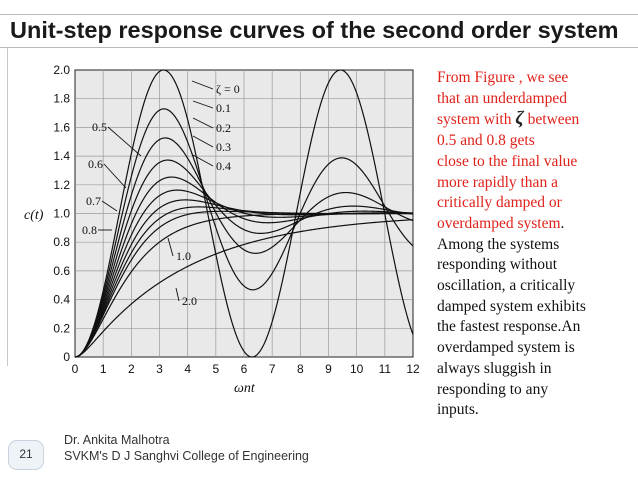 The height and width of the screenshot is (478, 638). Describe the element at coordinates (7, 207) in the screenshot. I see `left-divider` at that location.